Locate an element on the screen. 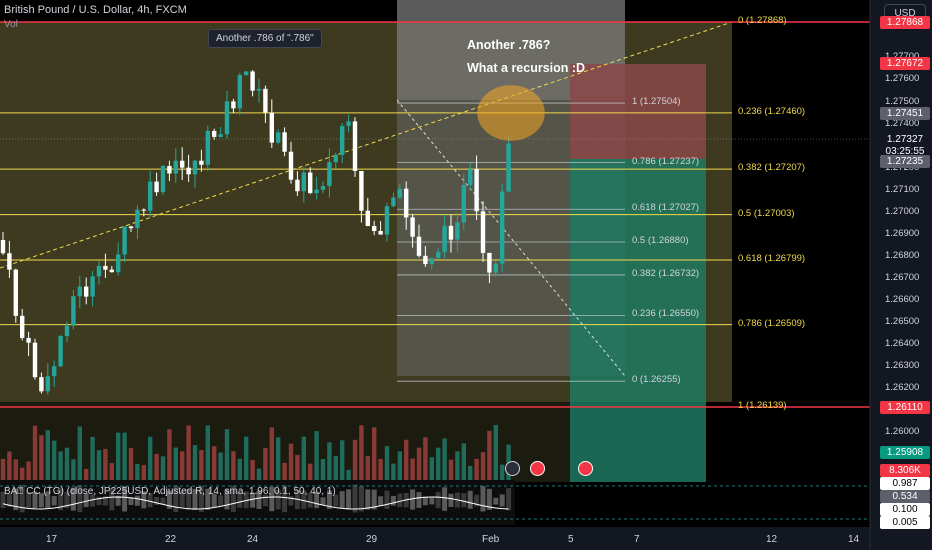  price-tag: 1.26110 is located at coordinates (905, 407).